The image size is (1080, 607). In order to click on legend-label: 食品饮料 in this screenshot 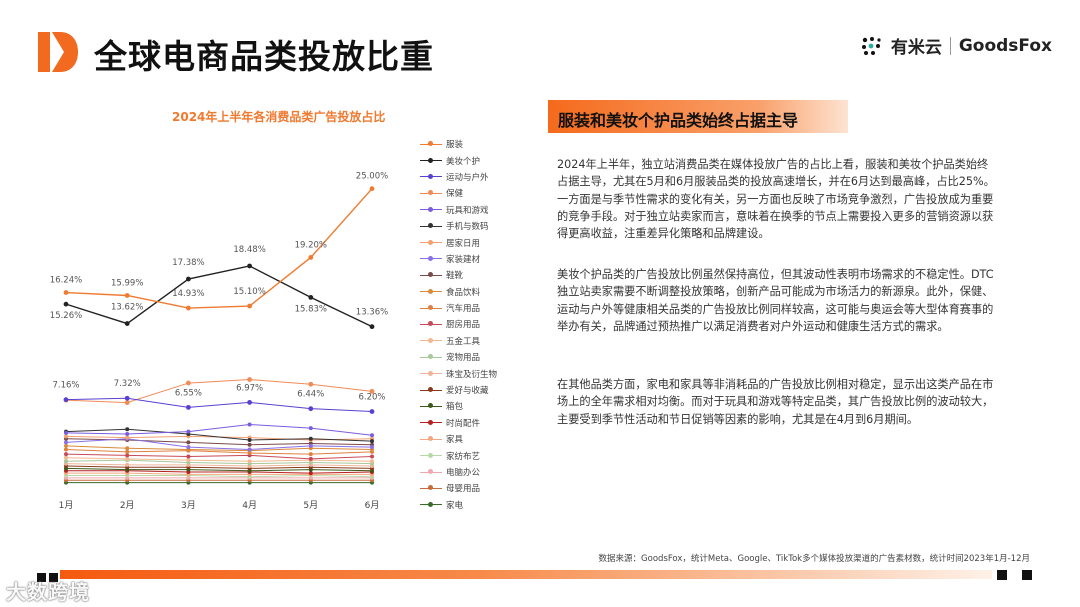, I will do `click(463, 292)`.